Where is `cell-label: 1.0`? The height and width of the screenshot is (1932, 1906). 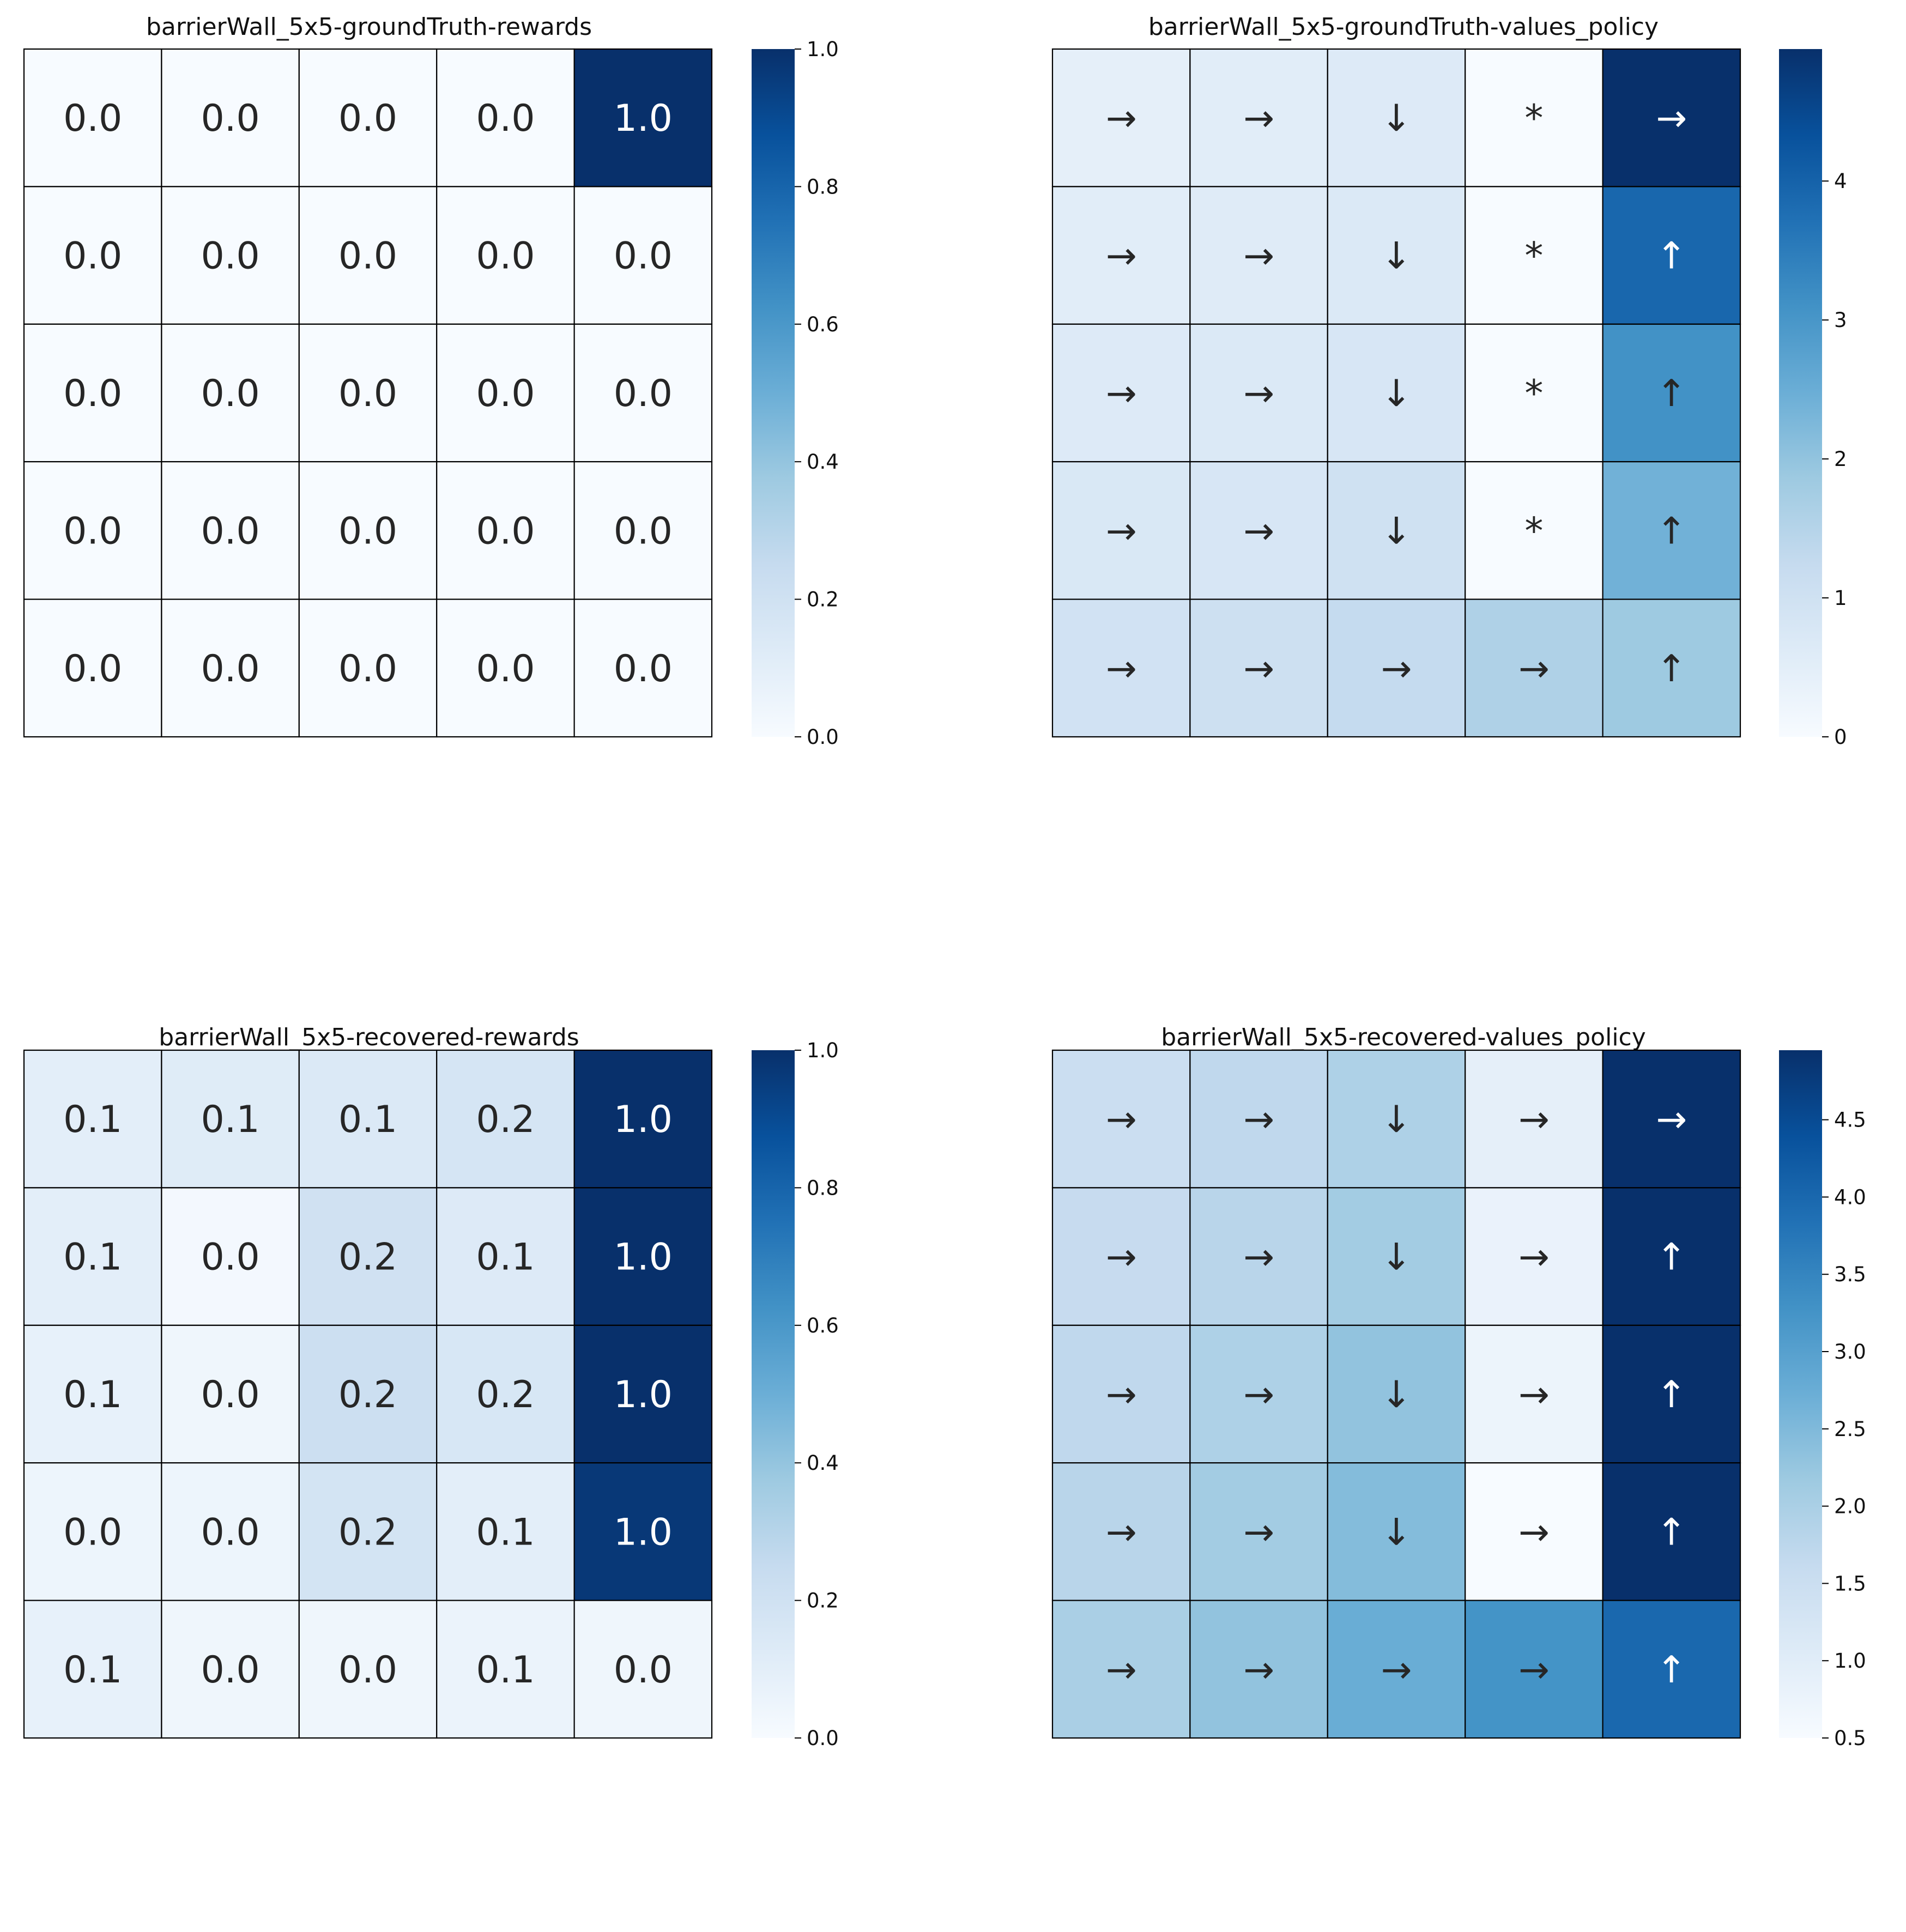 cell-label: 1.0 is located at coordinates (644, 118).